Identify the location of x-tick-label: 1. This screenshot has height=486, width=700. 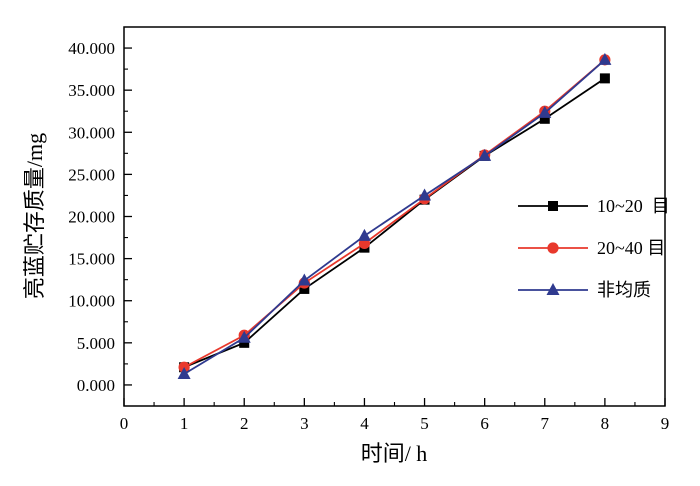
(184, 423).